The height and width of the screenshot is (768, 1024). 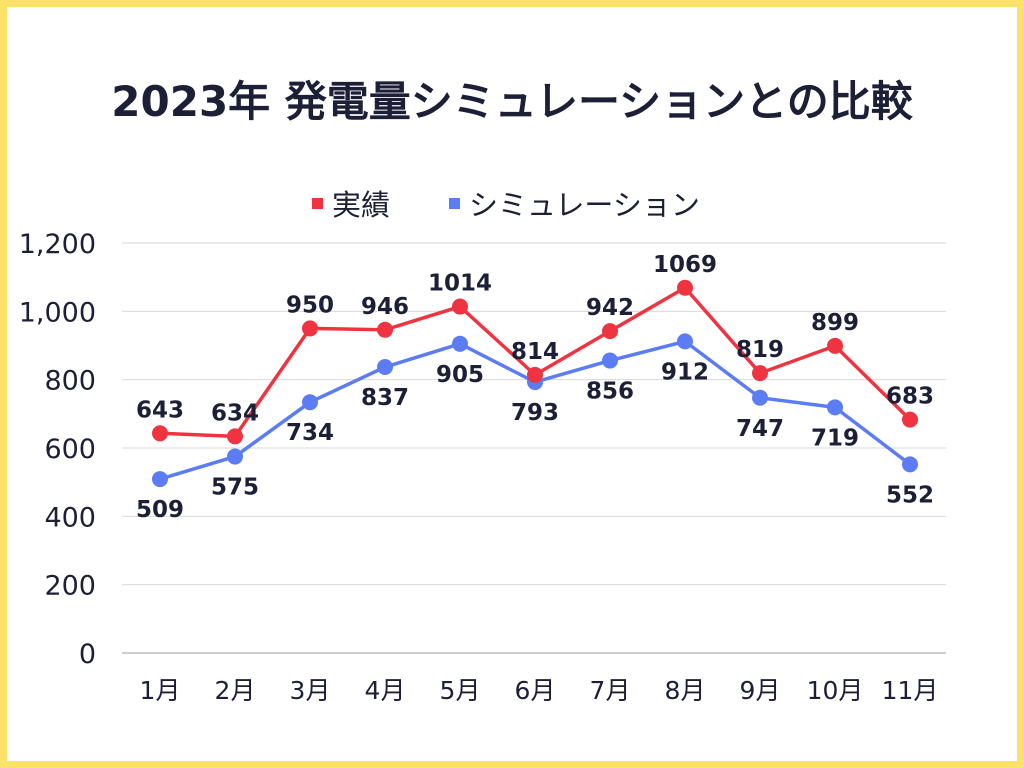 I want to click on chart-legend: 実績 シミュレーション, so click(x=506, y=205).